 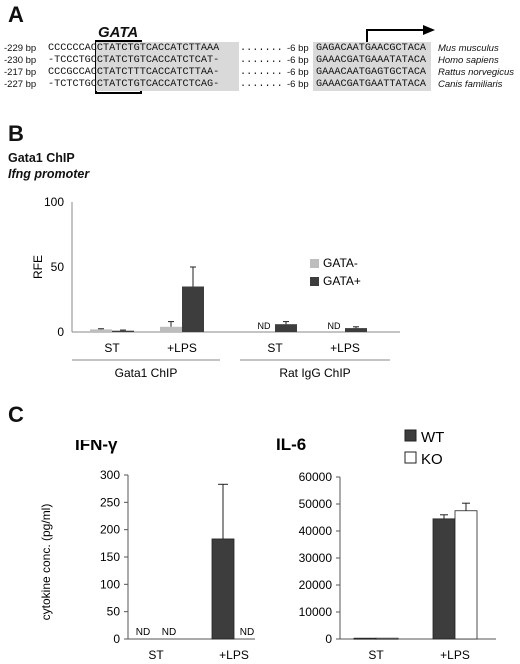 What do you see at coordinates (432, 459) in the screenshot?
I see `legend-label: KO` at bounding box center [432, 459].